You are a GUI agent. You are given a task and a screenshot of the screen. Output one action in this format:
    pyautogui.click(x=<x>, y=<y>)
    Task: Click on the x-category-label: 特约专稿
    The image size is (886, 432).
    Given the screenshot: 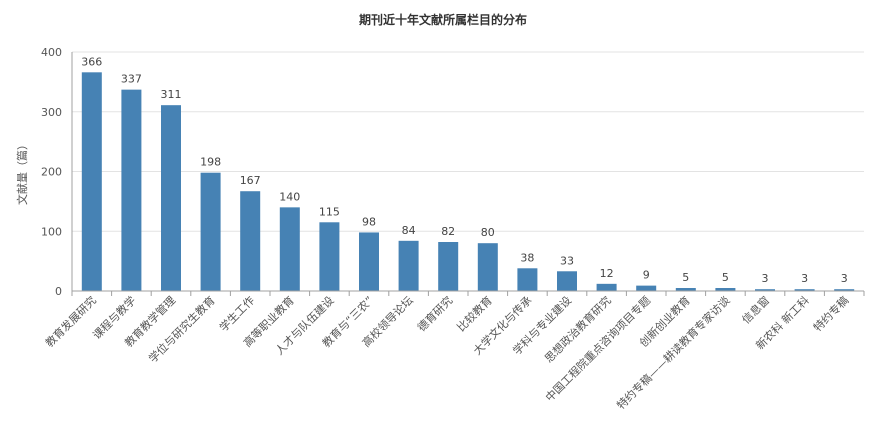 What is the action you would take?
    pyautogui.click(x=830, y=313)
    